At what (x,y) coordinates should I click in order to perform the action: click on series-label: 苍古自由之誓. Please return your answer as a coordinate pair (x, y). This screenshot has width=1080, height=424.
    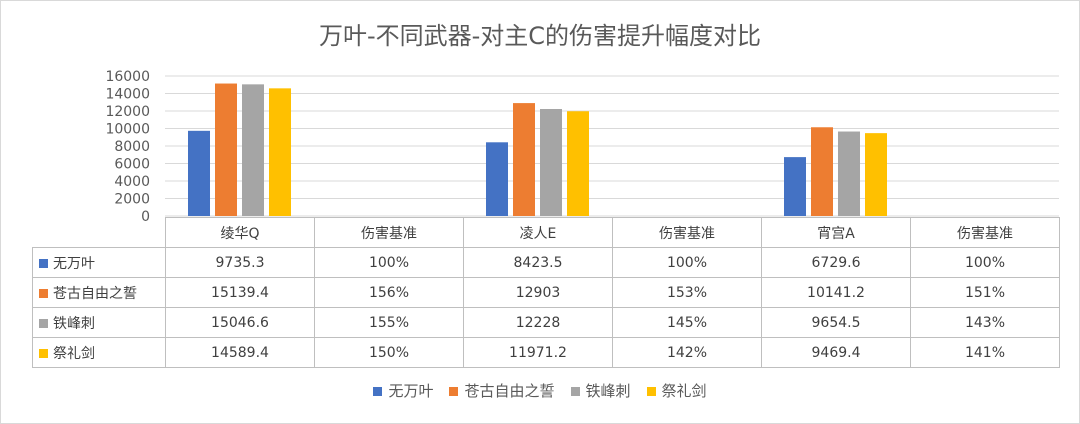
    Looking at the image, I should click on (99, 292).